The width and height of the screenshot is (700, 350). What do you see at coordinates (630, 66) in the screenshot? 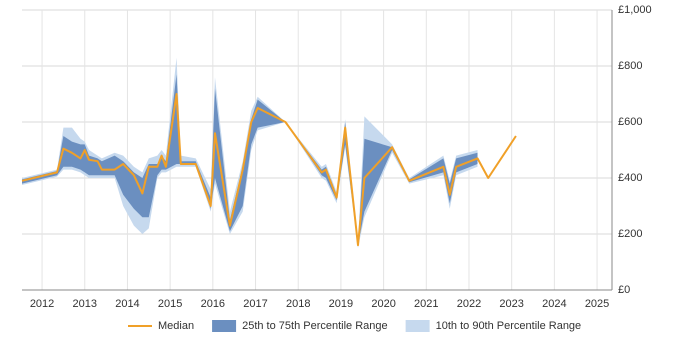
I see `y-tick-label: £800` at bounding box center [630, 66].